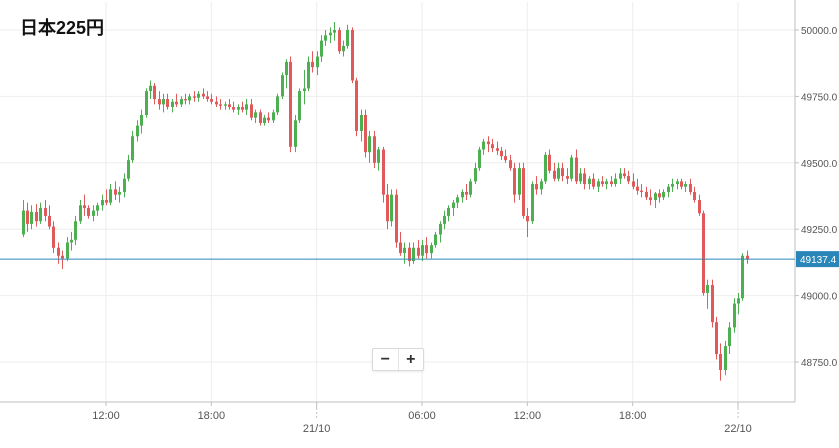 This screenshot has height=448, width=839. I want to click on zoom-out-button: −, so click(385, 359).